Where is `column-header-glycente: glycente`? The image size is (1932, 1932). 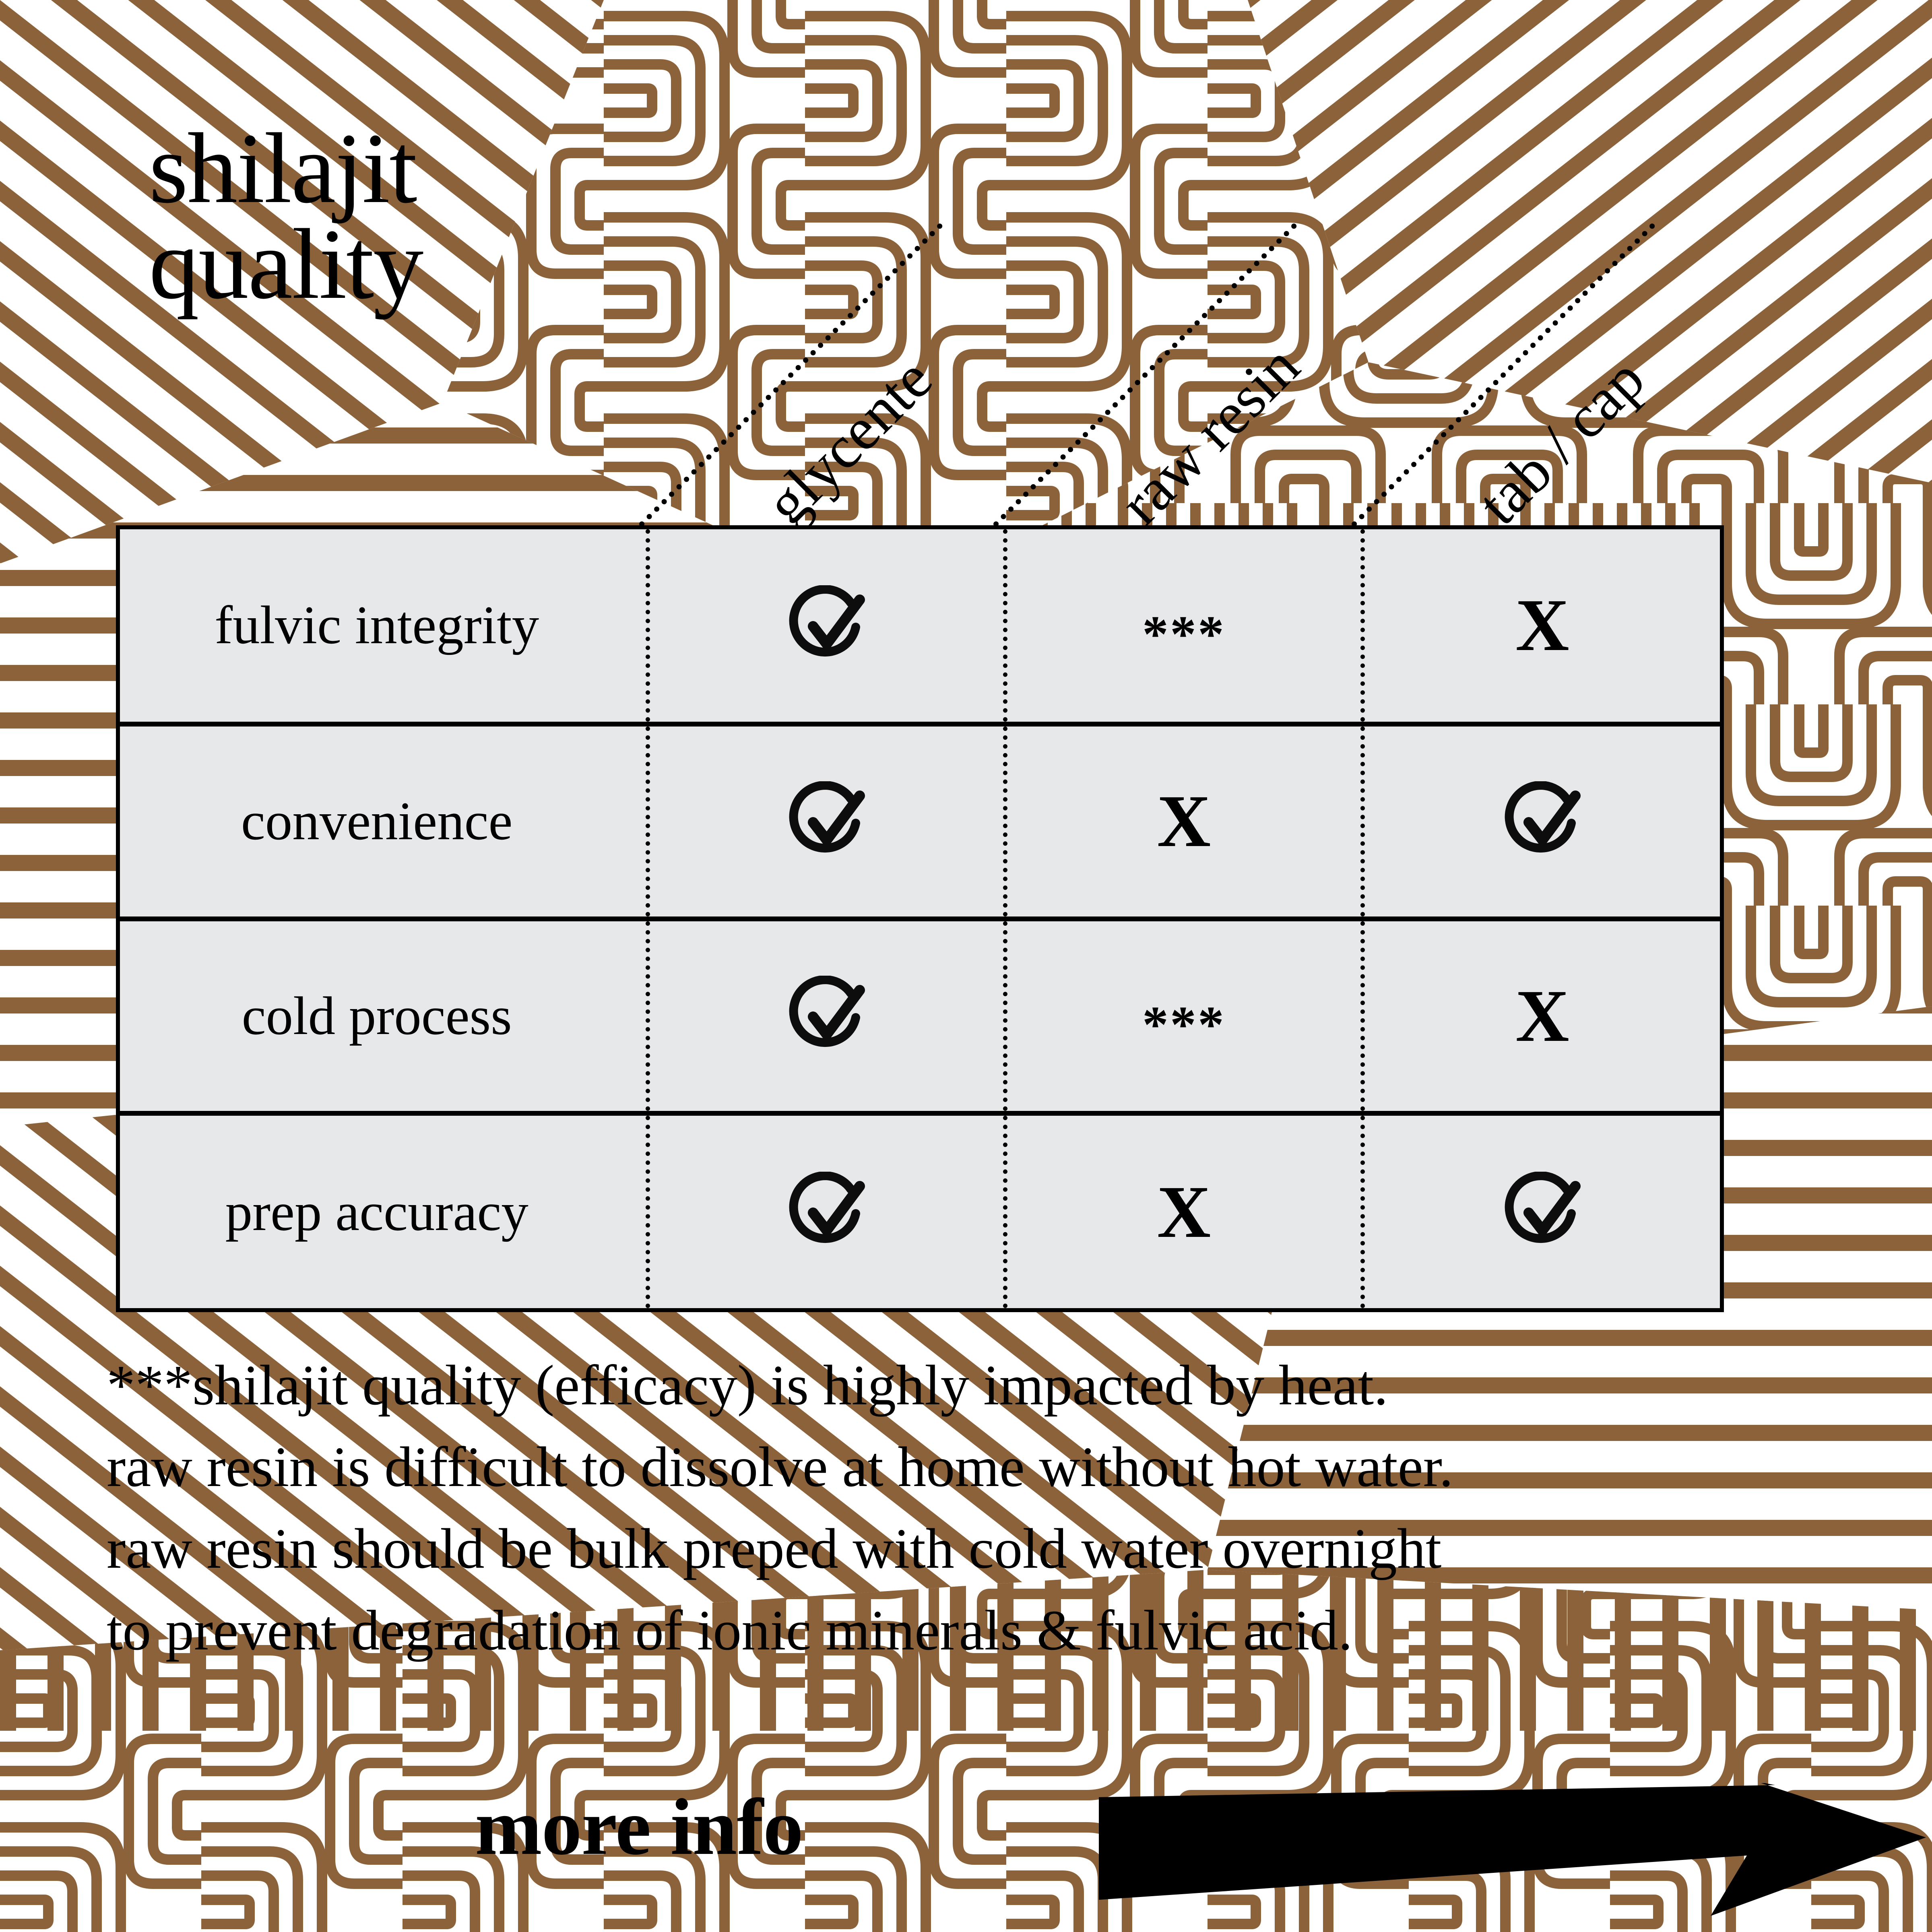
column-header-glycente: glycente is located at coordinates (849, 441).